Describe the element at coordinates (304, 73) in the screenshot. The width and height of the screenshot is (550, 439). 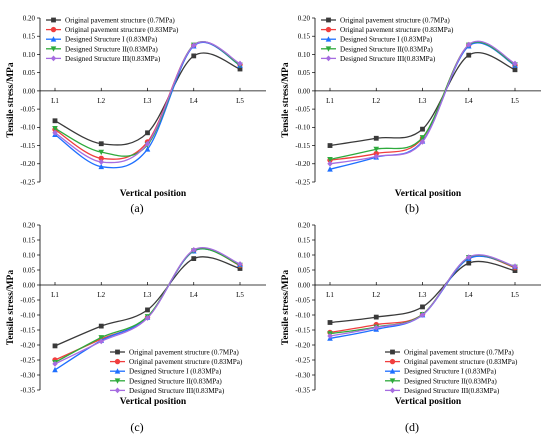
I see `y-tick-label: 0.05` at that location.